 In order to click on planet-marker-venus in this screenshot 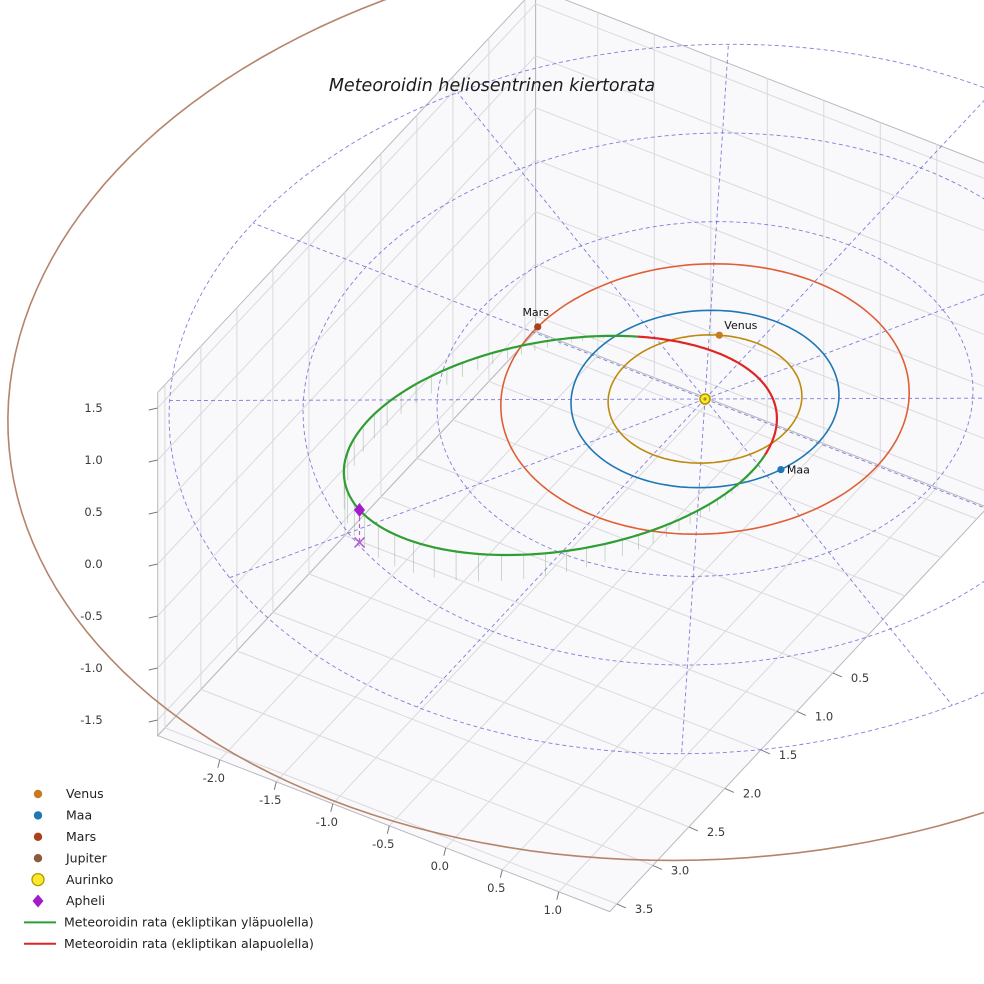, I will do `click(719, 335)`.